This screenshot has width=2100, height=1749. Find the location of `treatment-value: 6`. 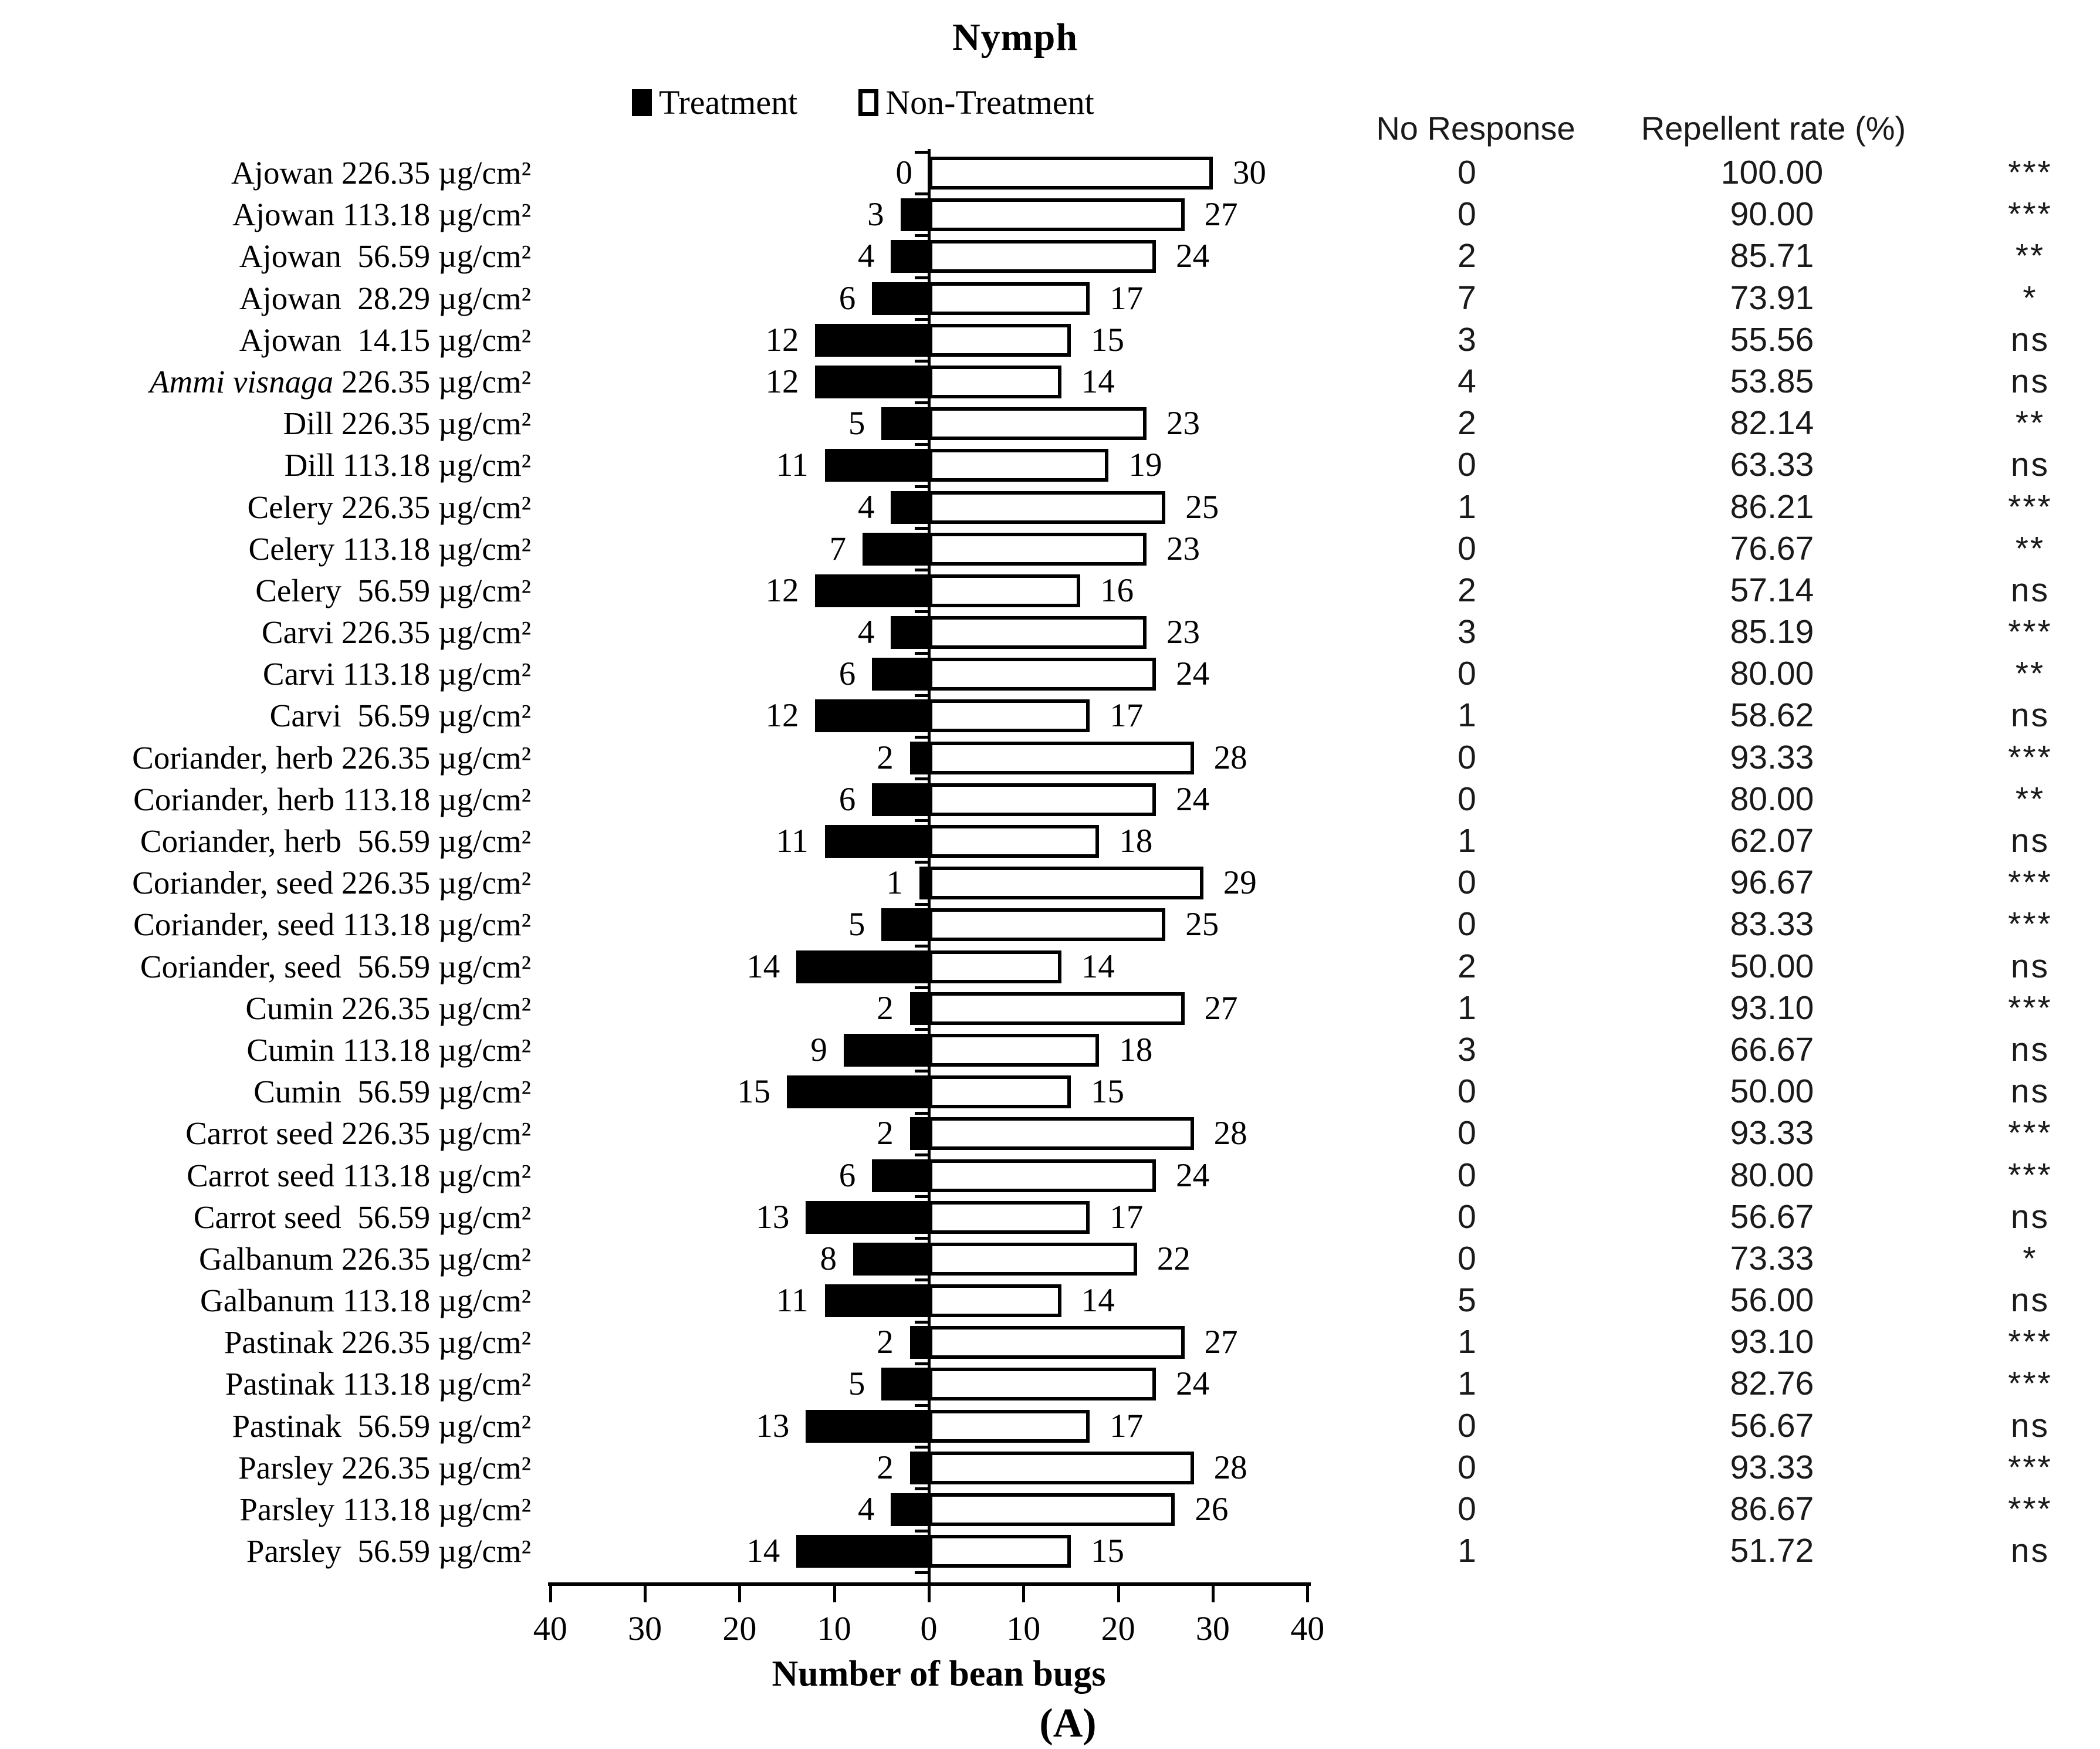

treatment-value: 6 is located at coordinates (847, 298).